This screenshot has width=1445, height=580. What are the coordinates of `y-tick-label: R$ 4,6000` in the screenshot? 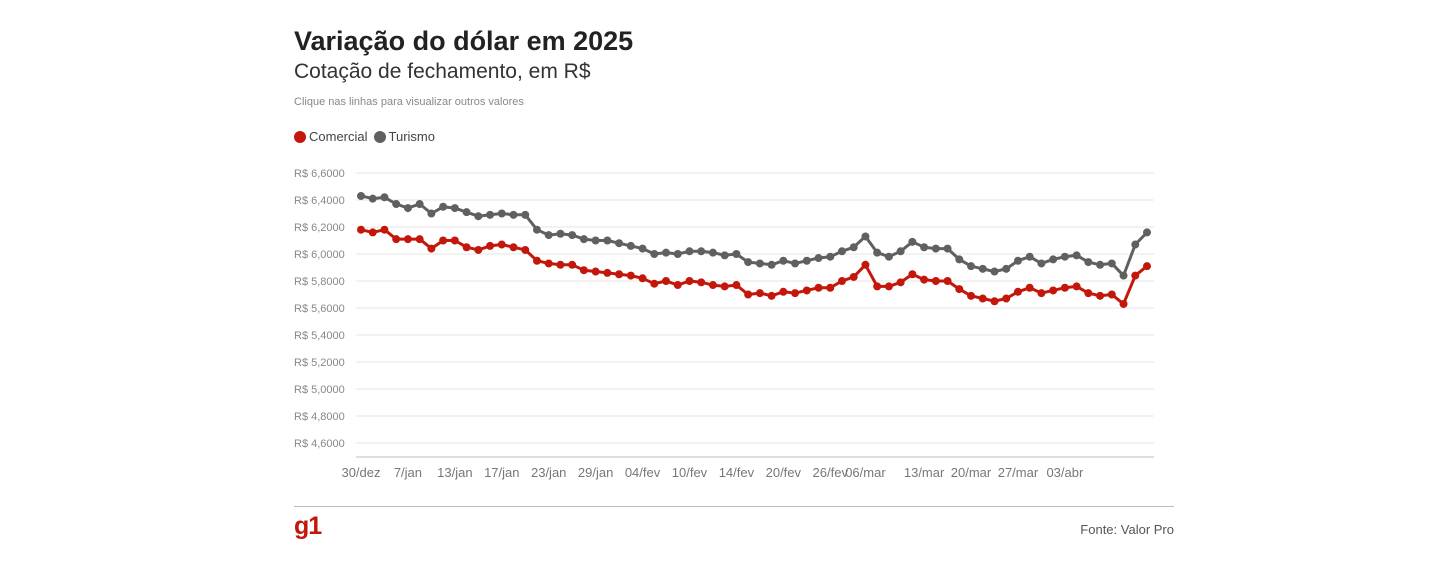 It's located at (319, 444).